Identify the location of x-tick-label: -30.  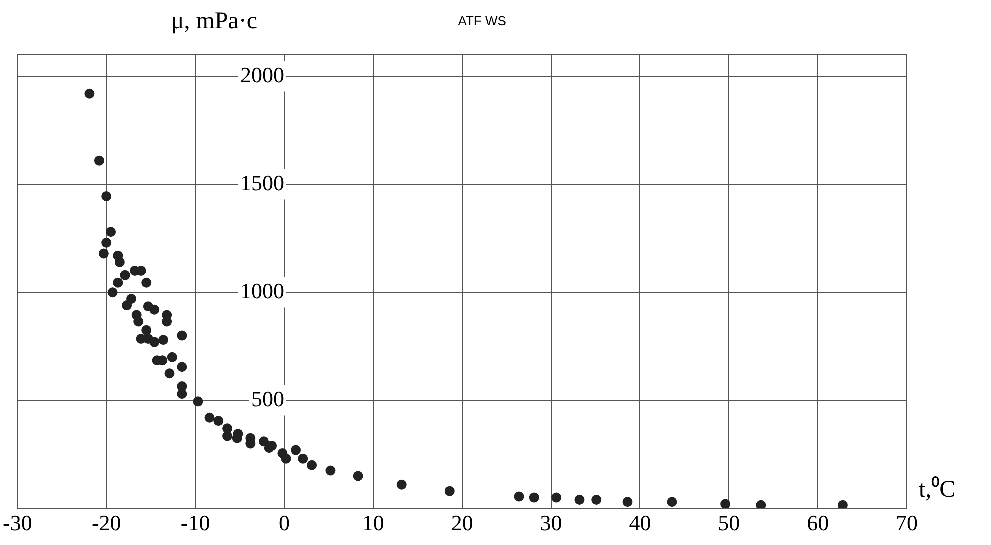
(17, 523).